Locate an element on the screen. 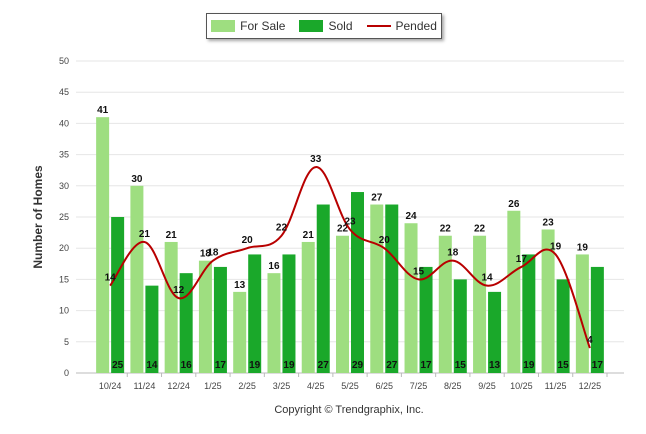 The image size is (646, 434). x-tick-label: 10/24 is located at coordinates (110, 386).